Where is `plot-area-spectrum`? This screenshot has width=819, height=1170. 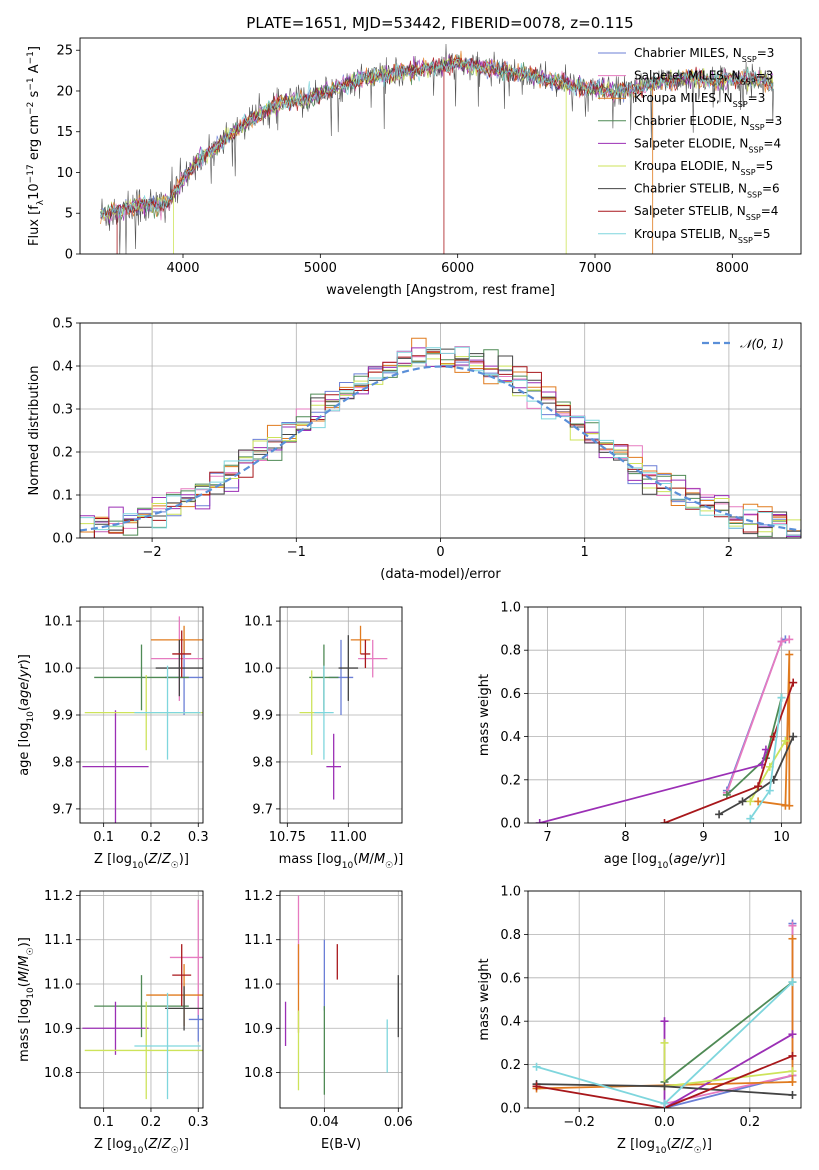
plot-area-spectrum is located at coordinates (437, 148).